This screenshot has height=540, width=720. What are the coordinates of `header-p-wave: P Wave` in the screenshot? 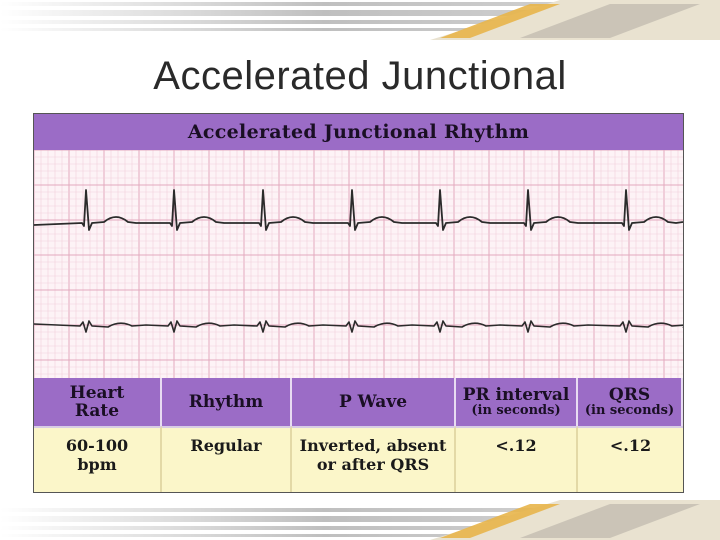 It's located at (374, 402).